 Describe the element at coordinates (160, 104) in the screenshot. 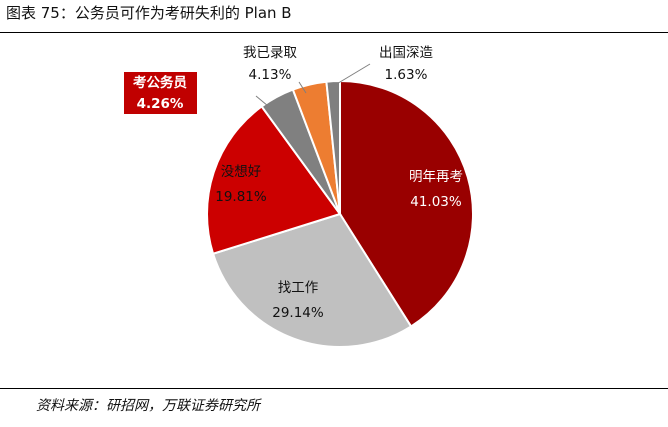

I see `slice-label-value-3: 4.26%` at that location.